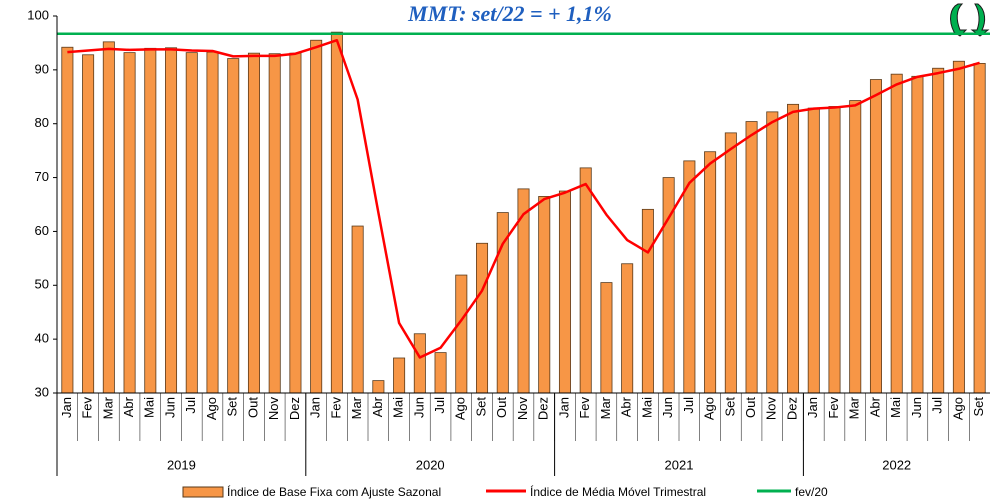  Describe the element at coordinates (42, 176) in the screenshot. I see `y-tick-label: 70` at that location.